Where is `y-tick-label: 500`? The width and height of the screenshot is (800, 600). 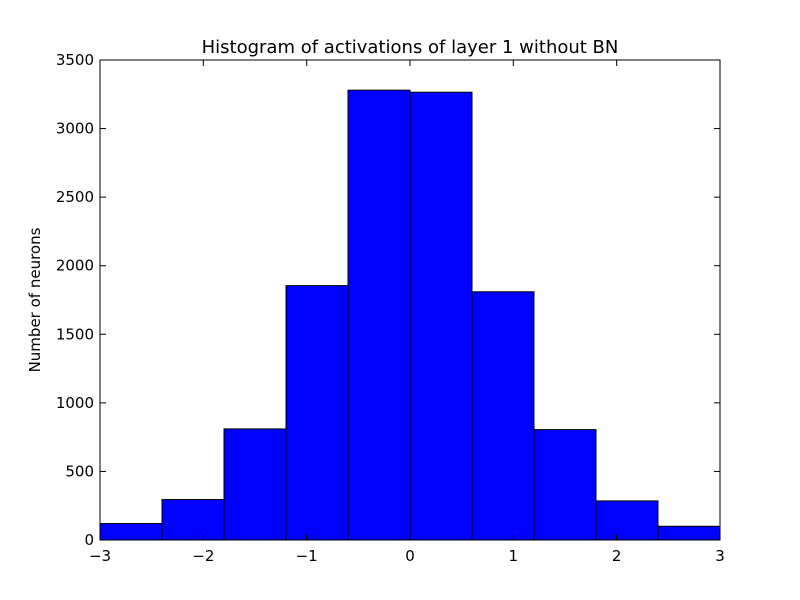
y-tick-label: 500 is located at coordinates (79, 471).